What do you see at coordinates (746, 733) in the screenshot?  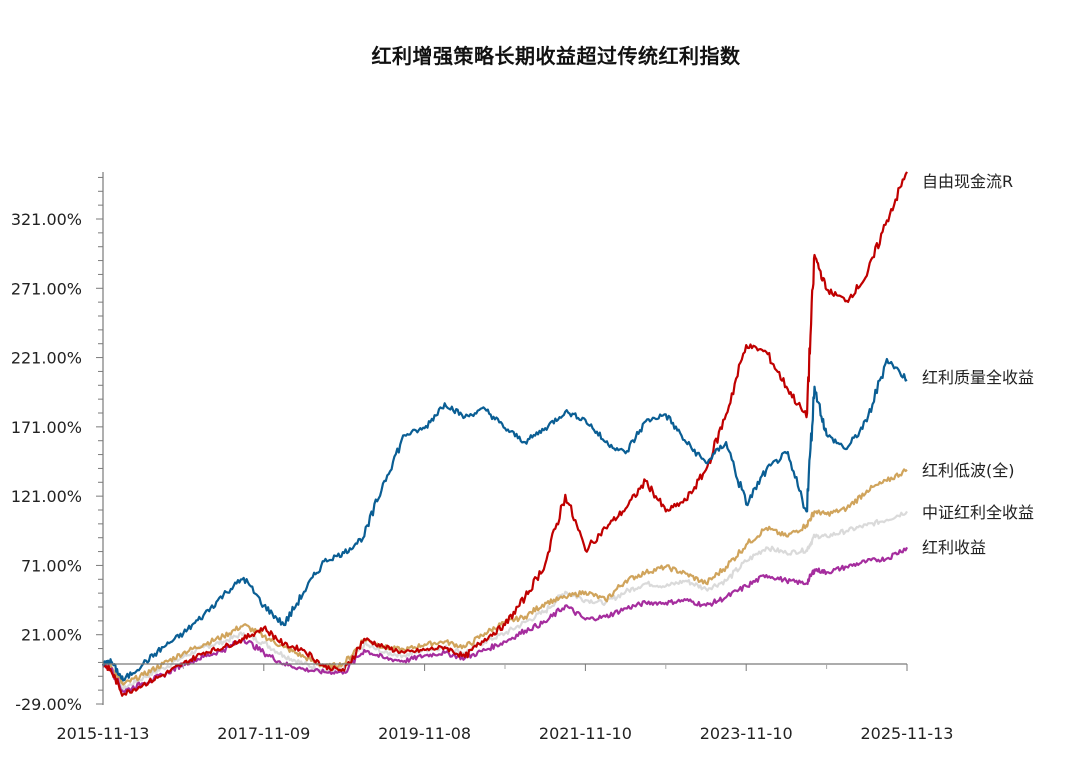 I see `x-tick-label: 2023-11-10` at bounding box center [746, 733].